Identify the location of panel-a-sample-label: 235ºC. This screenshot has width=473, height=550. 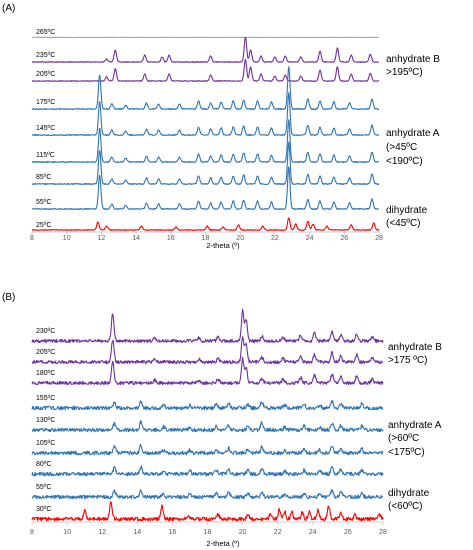
(45, 55).